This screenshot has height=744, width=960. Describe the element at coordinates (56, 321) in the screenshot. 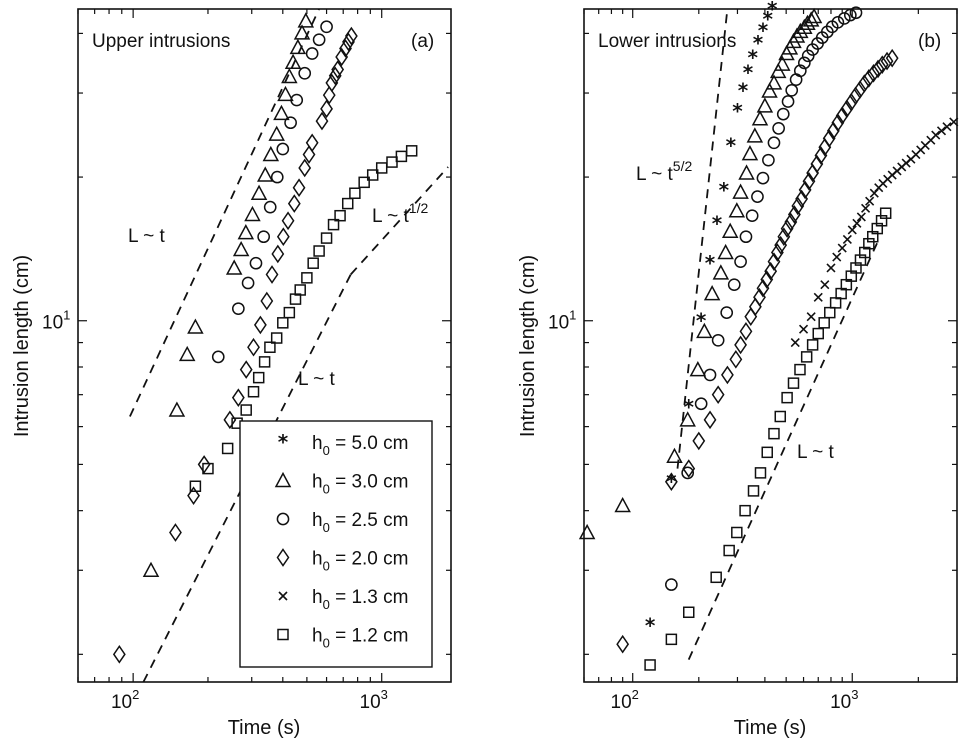

I see `y-tick-label: 101` at that location.